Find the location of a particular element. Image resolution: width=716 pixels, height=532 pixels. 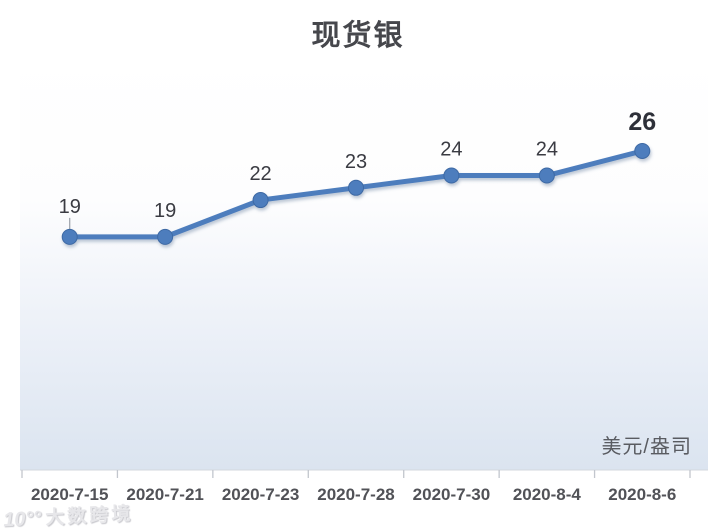

x-axis-label: 2020-7-23 is located at coordinates (261, 494).